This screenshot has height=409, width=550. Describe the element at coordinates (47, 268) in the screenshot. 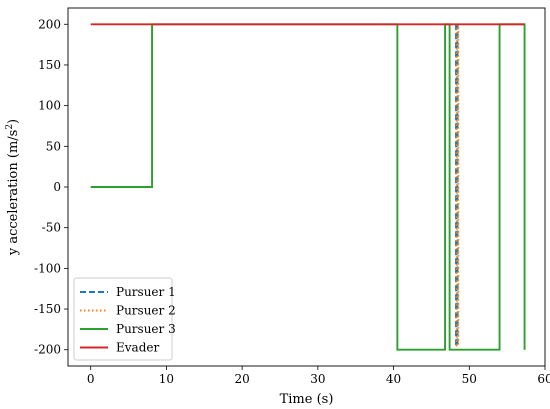

I see `y-tick-label: -100` at that location.